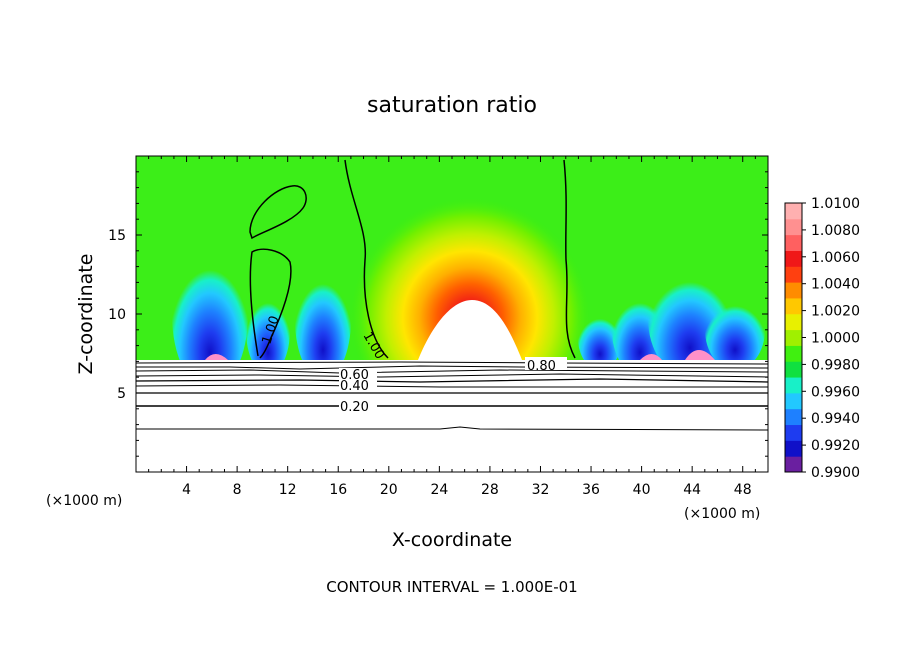 This screenshot has height=654, width=904. I want to click on upper-contours, so click(412, 259).